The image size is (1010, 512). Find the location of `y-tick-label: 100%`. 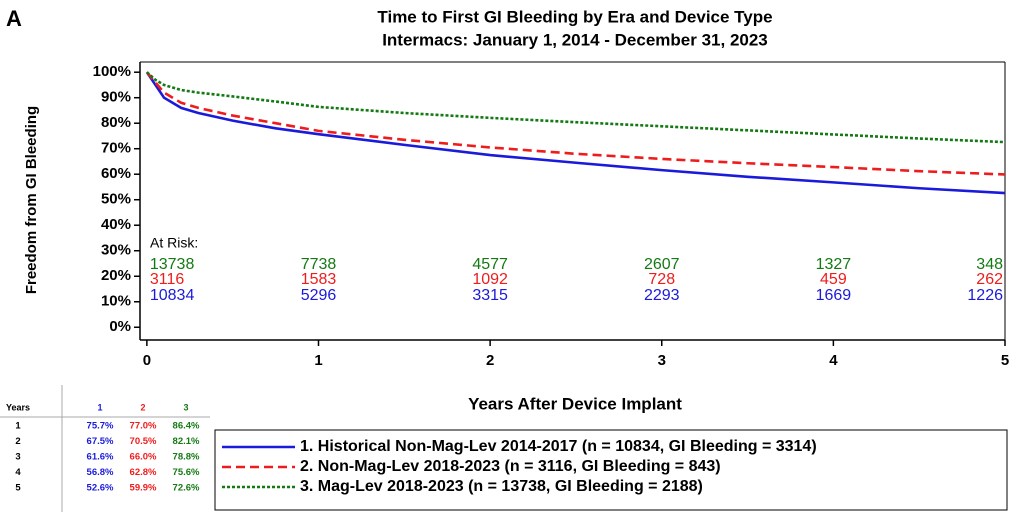

y-tick-label: 100% is located at coordinates (112, 71).